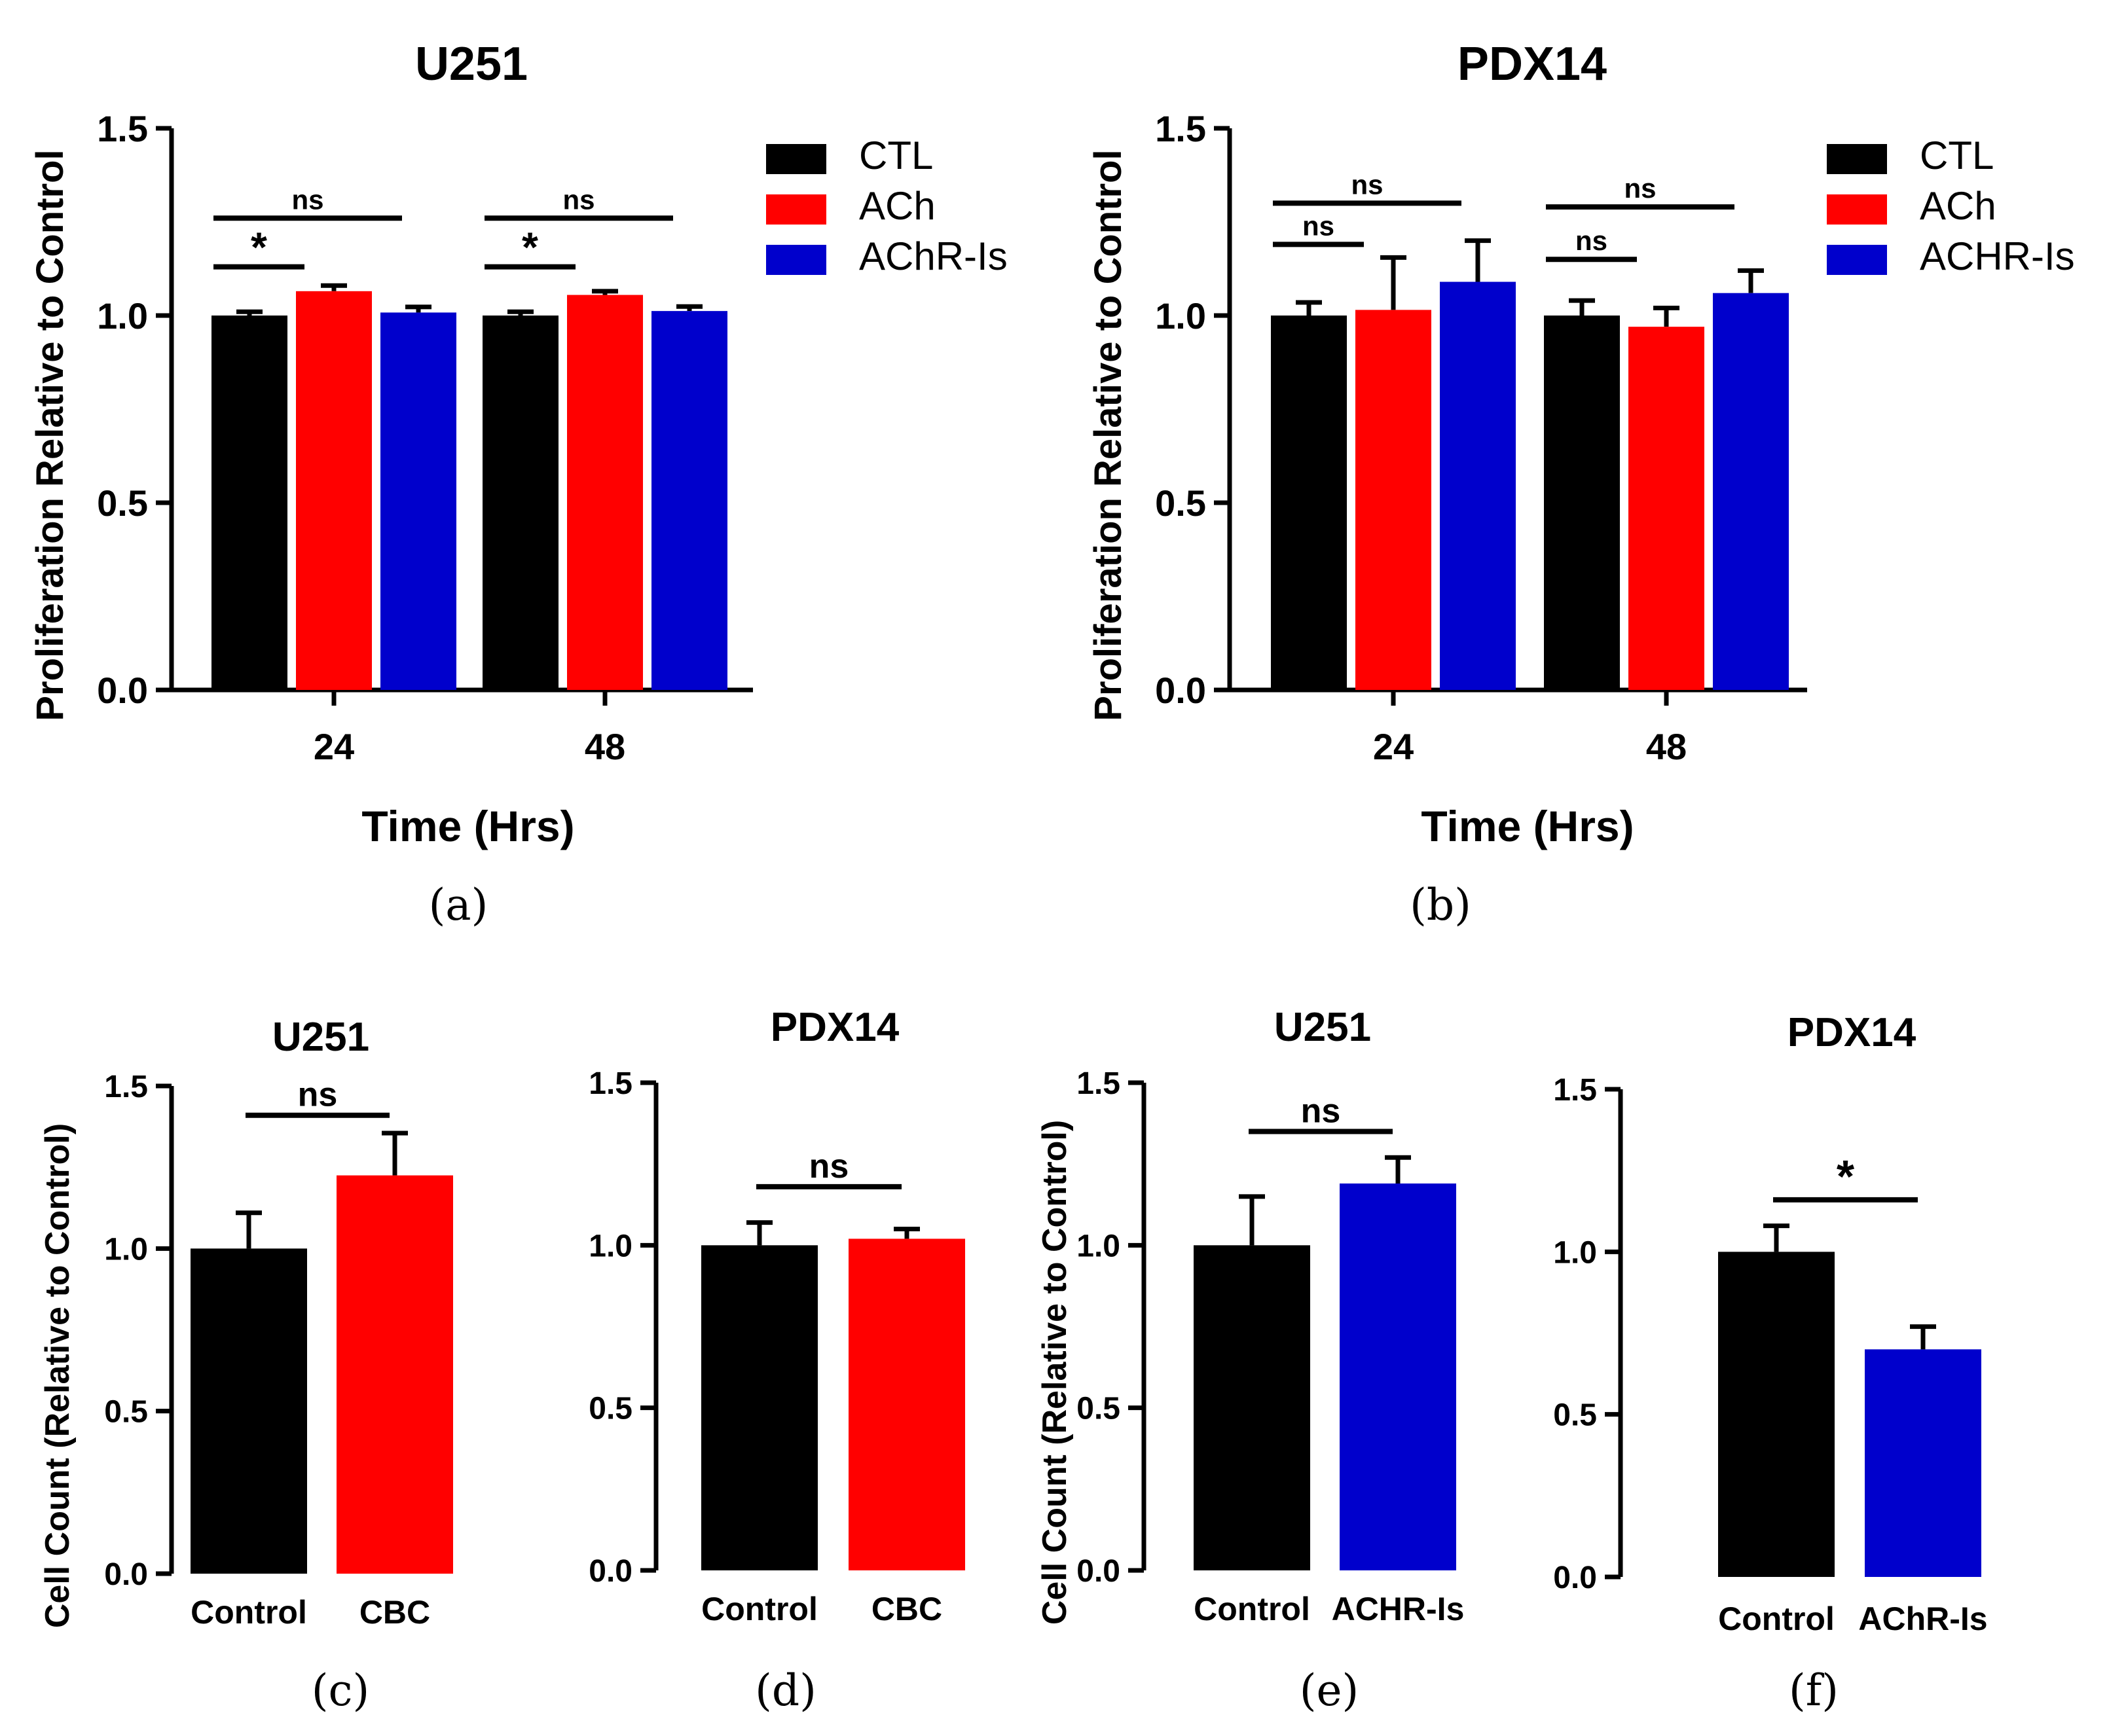 The image size is (2126, 1736). What do you see at coordinates (340, 1691) in the screenshot?
I see `panel-label: (c)` at bounding box center [340, 1691].